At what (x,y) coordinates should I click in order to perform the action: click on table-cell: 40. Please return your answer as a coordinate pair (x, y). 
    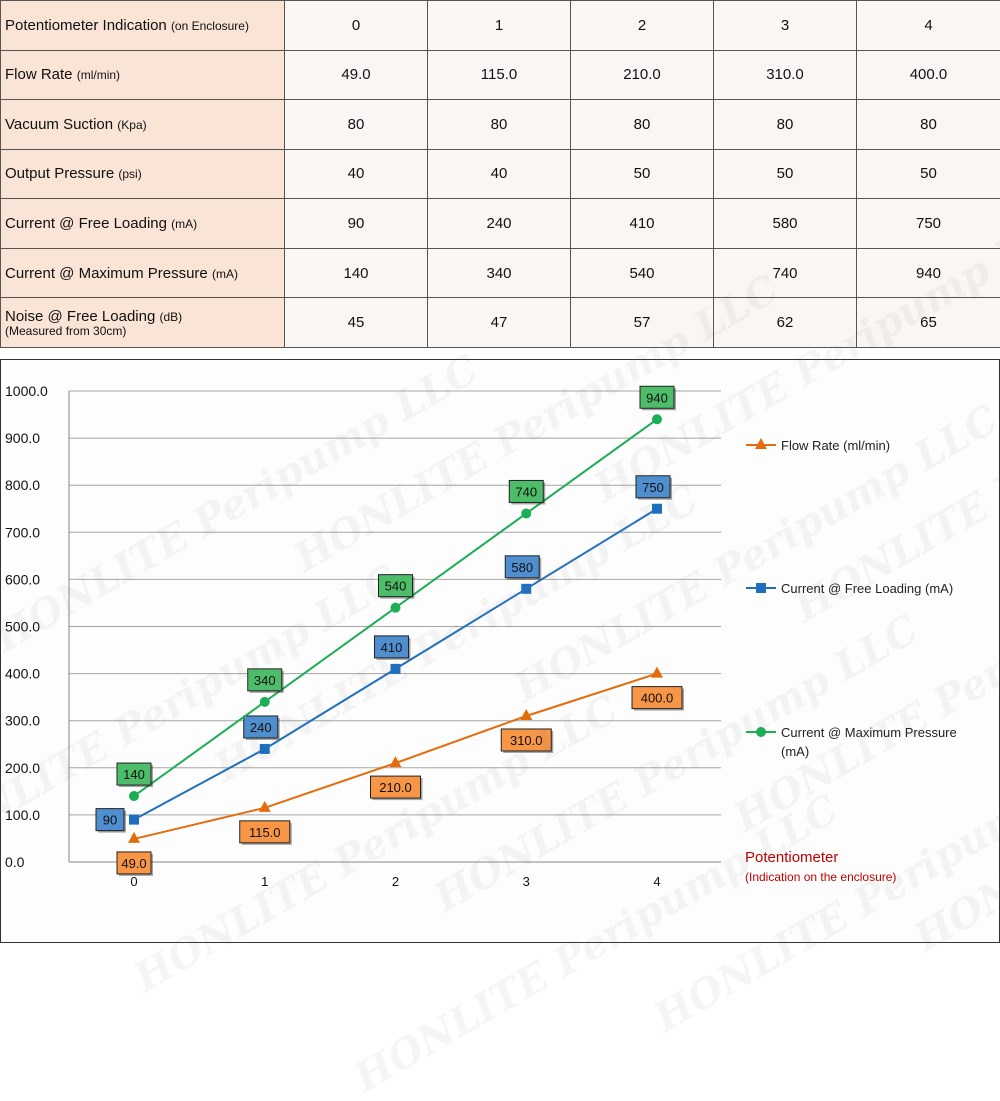
    Looking at the image, I should click on (499, 174).